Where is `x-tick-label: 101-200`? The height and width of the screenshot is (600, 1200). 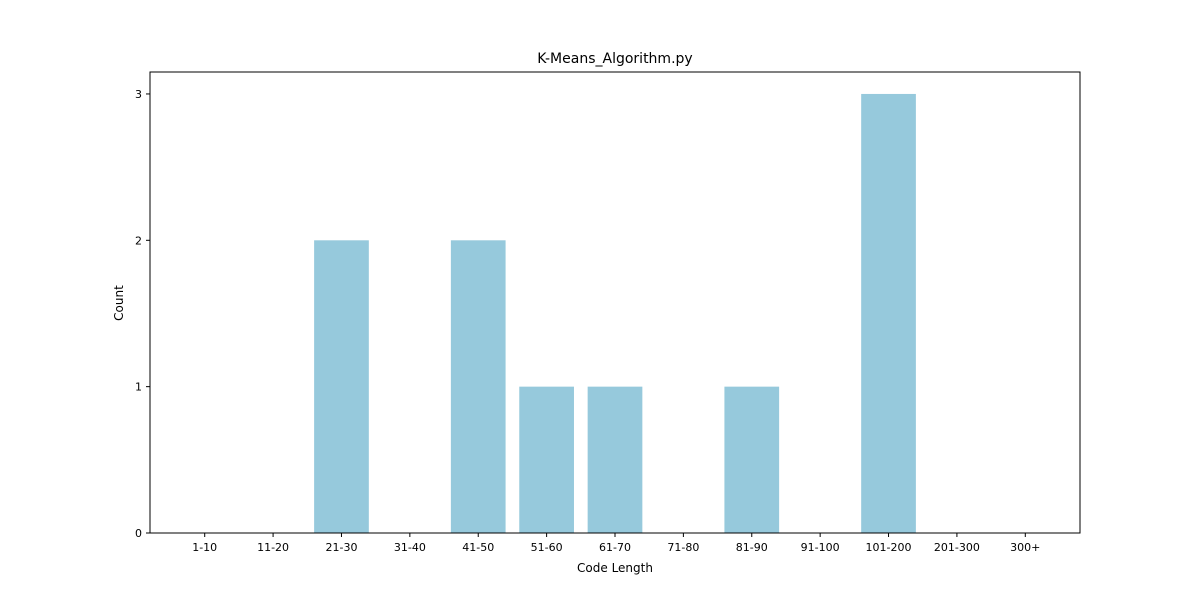
x-tick-label: 101-200 is located at coordinates (889, 547).